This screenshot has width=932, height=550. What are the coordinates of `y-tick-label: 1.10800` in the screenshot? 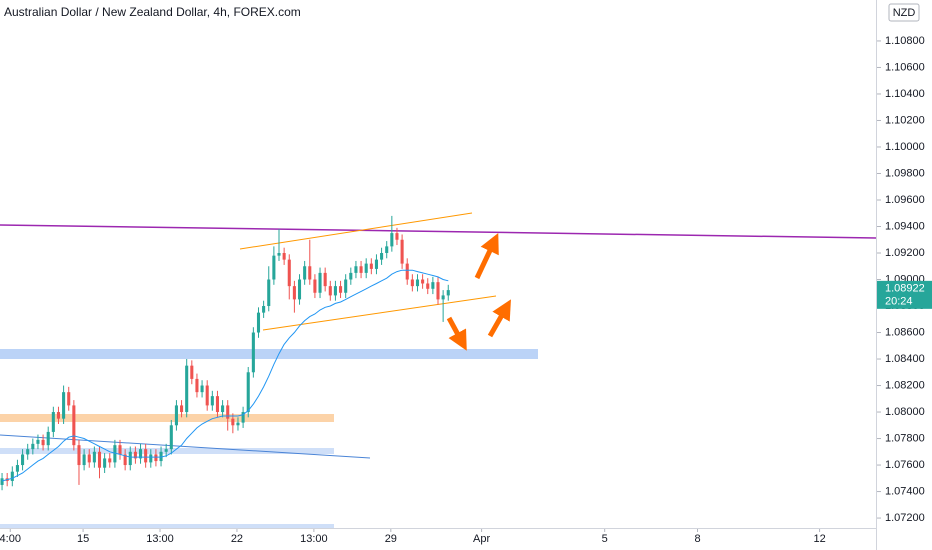 It's located at (905, 41).